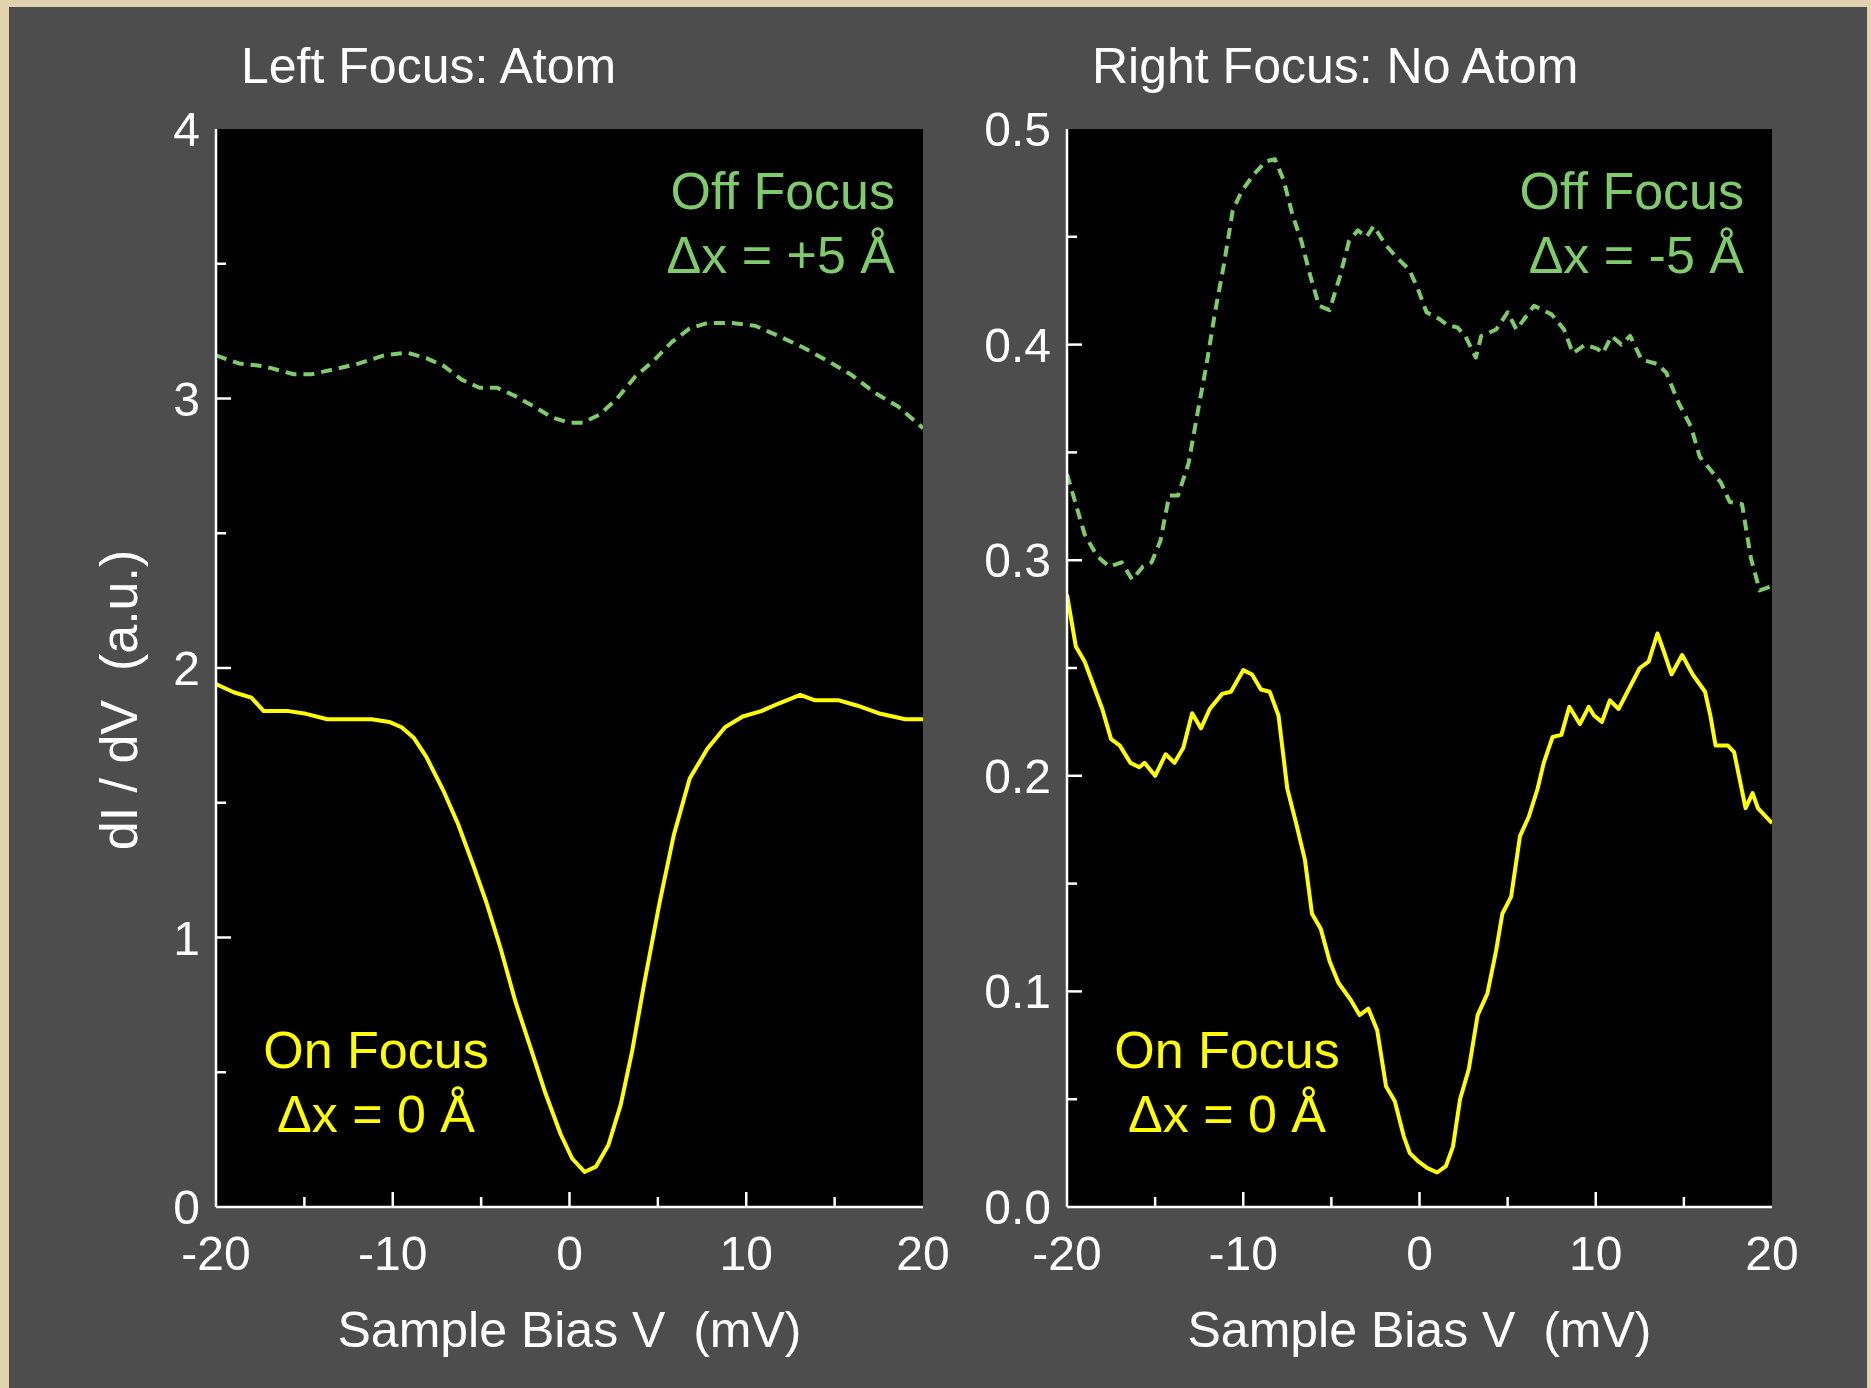 This screenshot has width=1871, height=1388. What do you see at coordinates (186, 399) in the screenshot?
I see `y-tick-label: 3` at bounding box center [186, 399].